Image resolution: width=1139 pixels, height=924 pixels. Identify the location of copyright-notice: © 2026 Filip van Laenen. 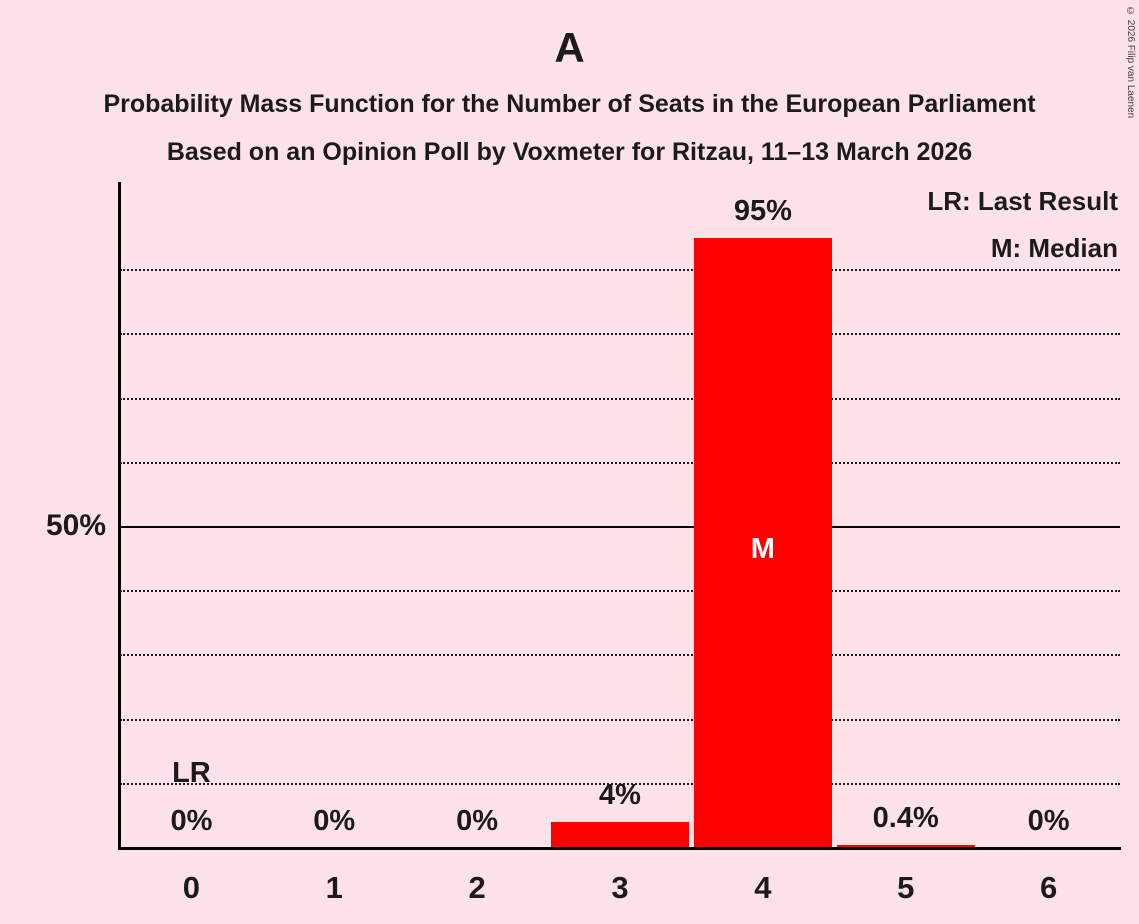
(1130, 62).